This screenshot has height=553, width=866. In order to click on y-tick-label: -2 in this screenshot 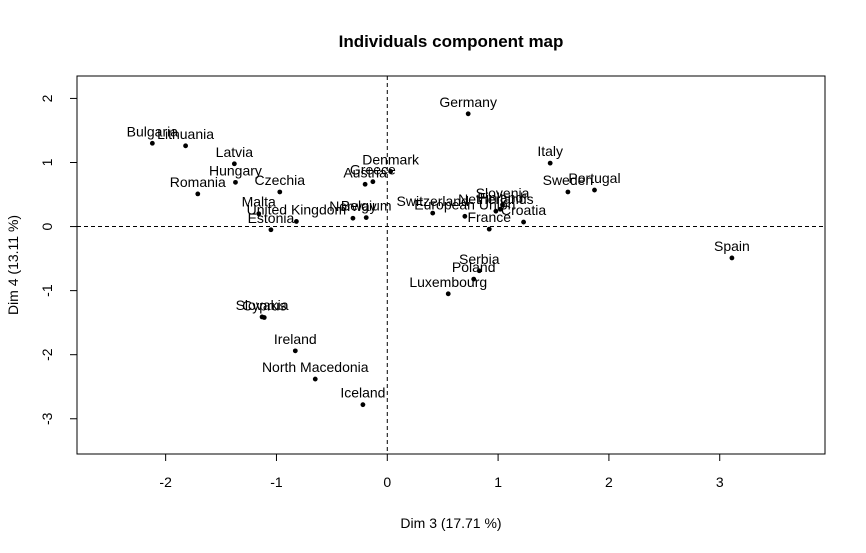, I will do `click(47, 354)`.